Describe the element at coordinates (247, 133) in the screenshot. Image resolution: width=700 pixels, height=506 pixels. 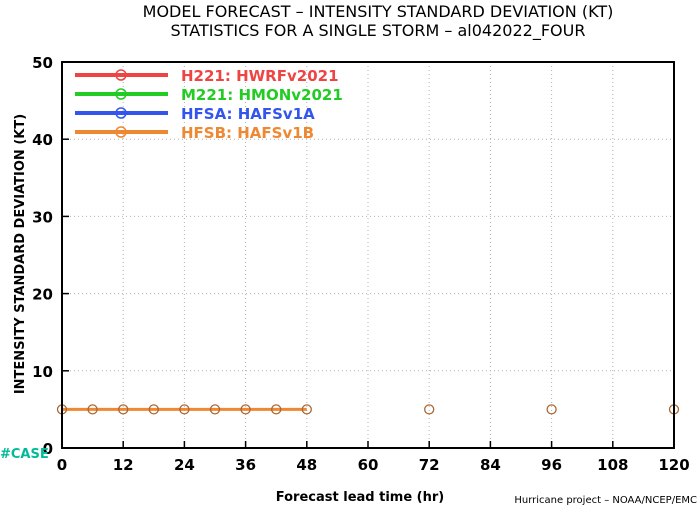
I see `legend-entry: HFSB: HAFSv1B` at that location.